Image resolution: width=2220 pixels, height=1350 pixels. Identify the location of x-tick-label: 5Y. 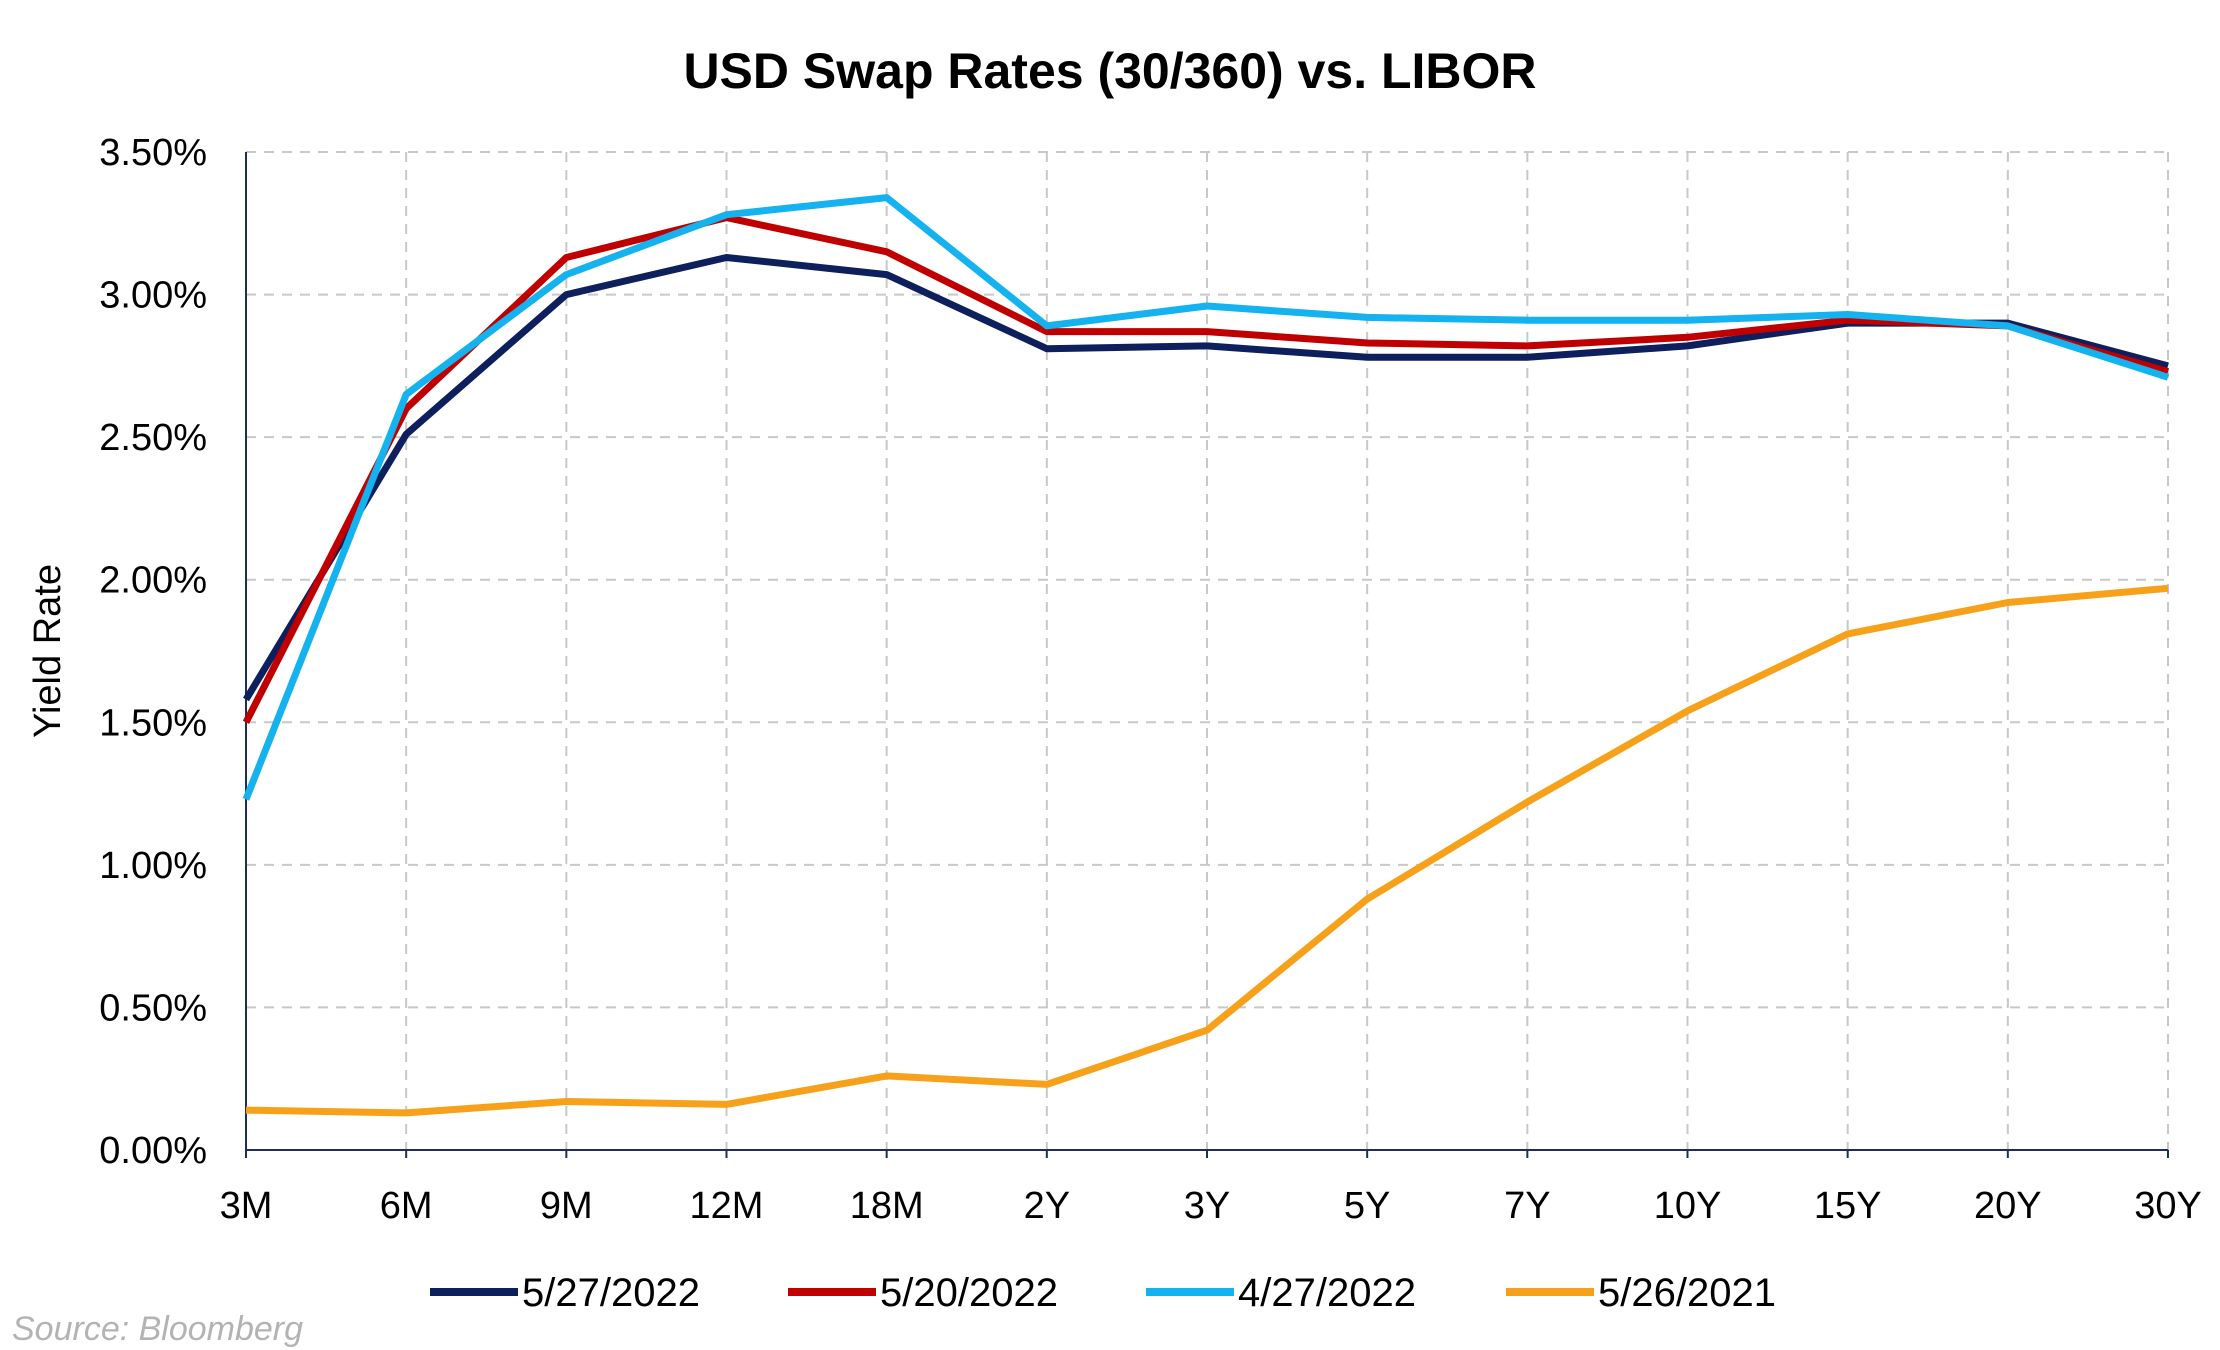
(1367, 1206).